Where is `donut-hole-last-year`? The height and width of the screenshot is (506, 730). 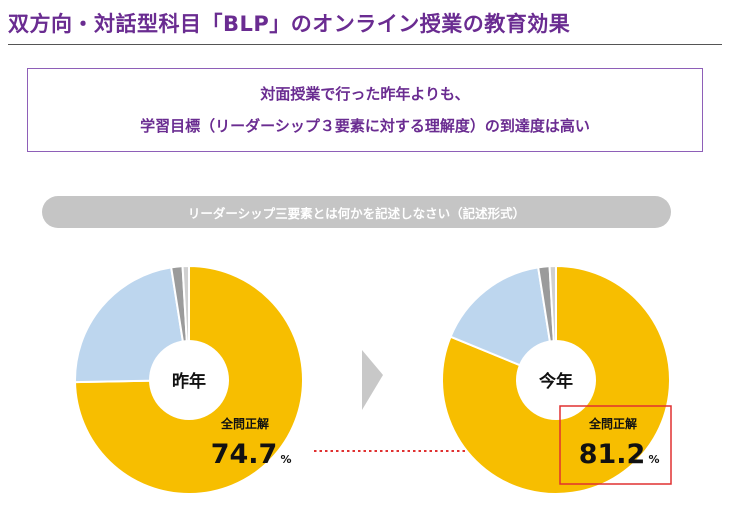 donut-hole-last-year is located at coordinates (189, 380).